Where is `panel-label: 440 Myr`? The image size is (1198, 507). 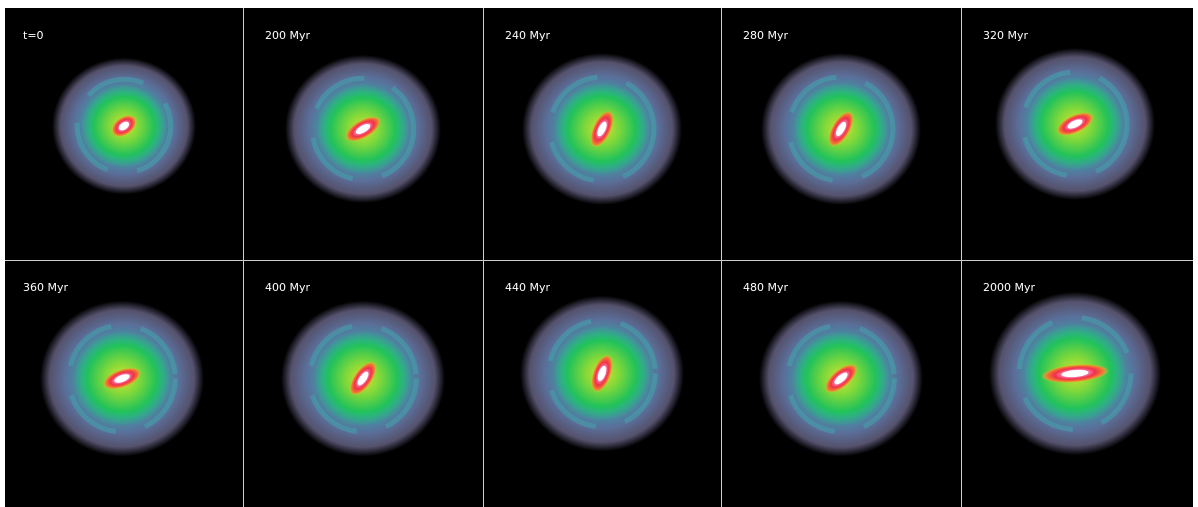 panel-label: 440 Myr is located at coordinates (527, 287).